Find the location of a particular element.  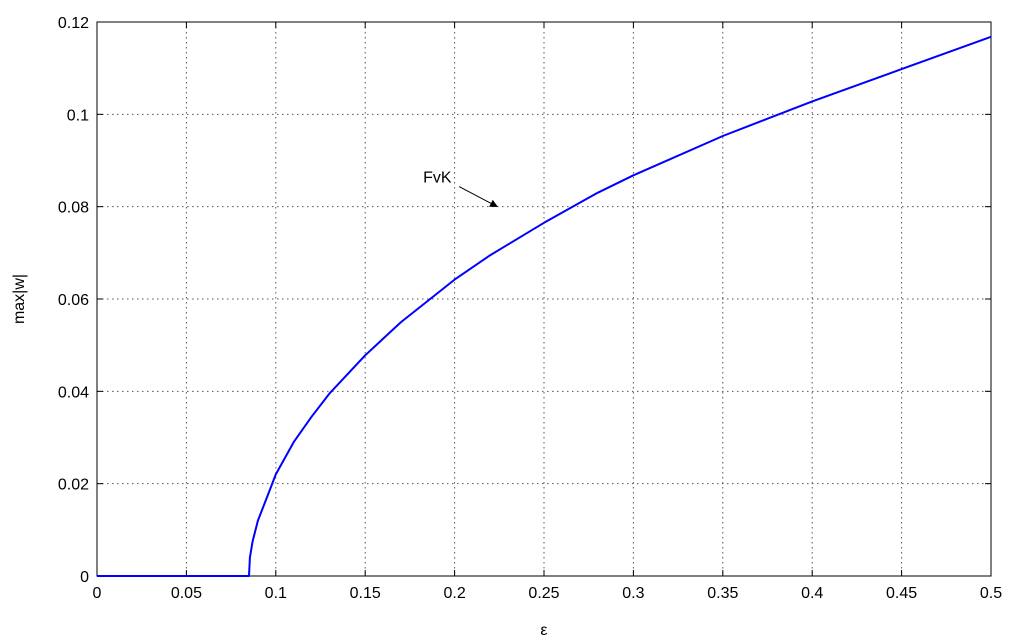

x-tick-label: 0.3 is located at coordinates (633, 593).